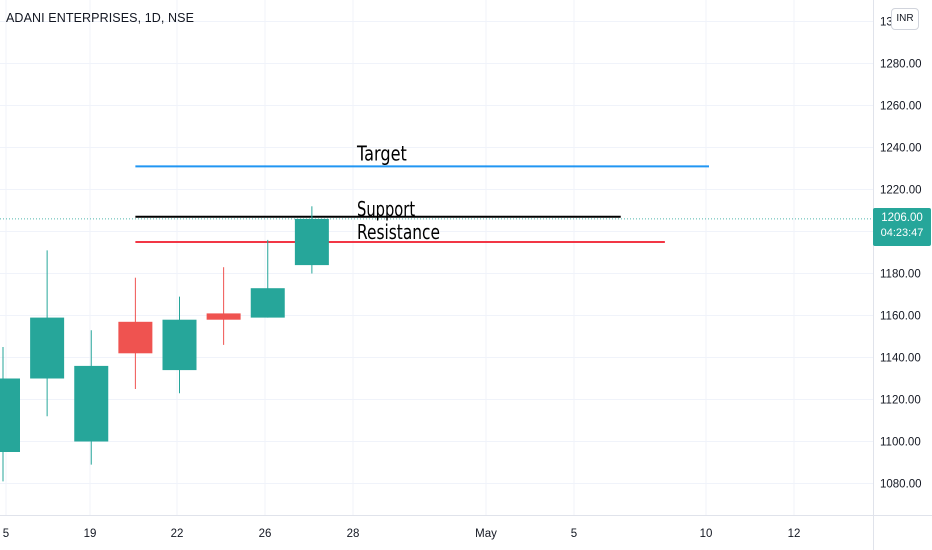 The width and height of the screenshot is (932, 550). Describe the element at coordinates (100, 18) in the screenshot. I see `symbol-title: ADANI ENTERPRISES, 1D, NSE` at that location.